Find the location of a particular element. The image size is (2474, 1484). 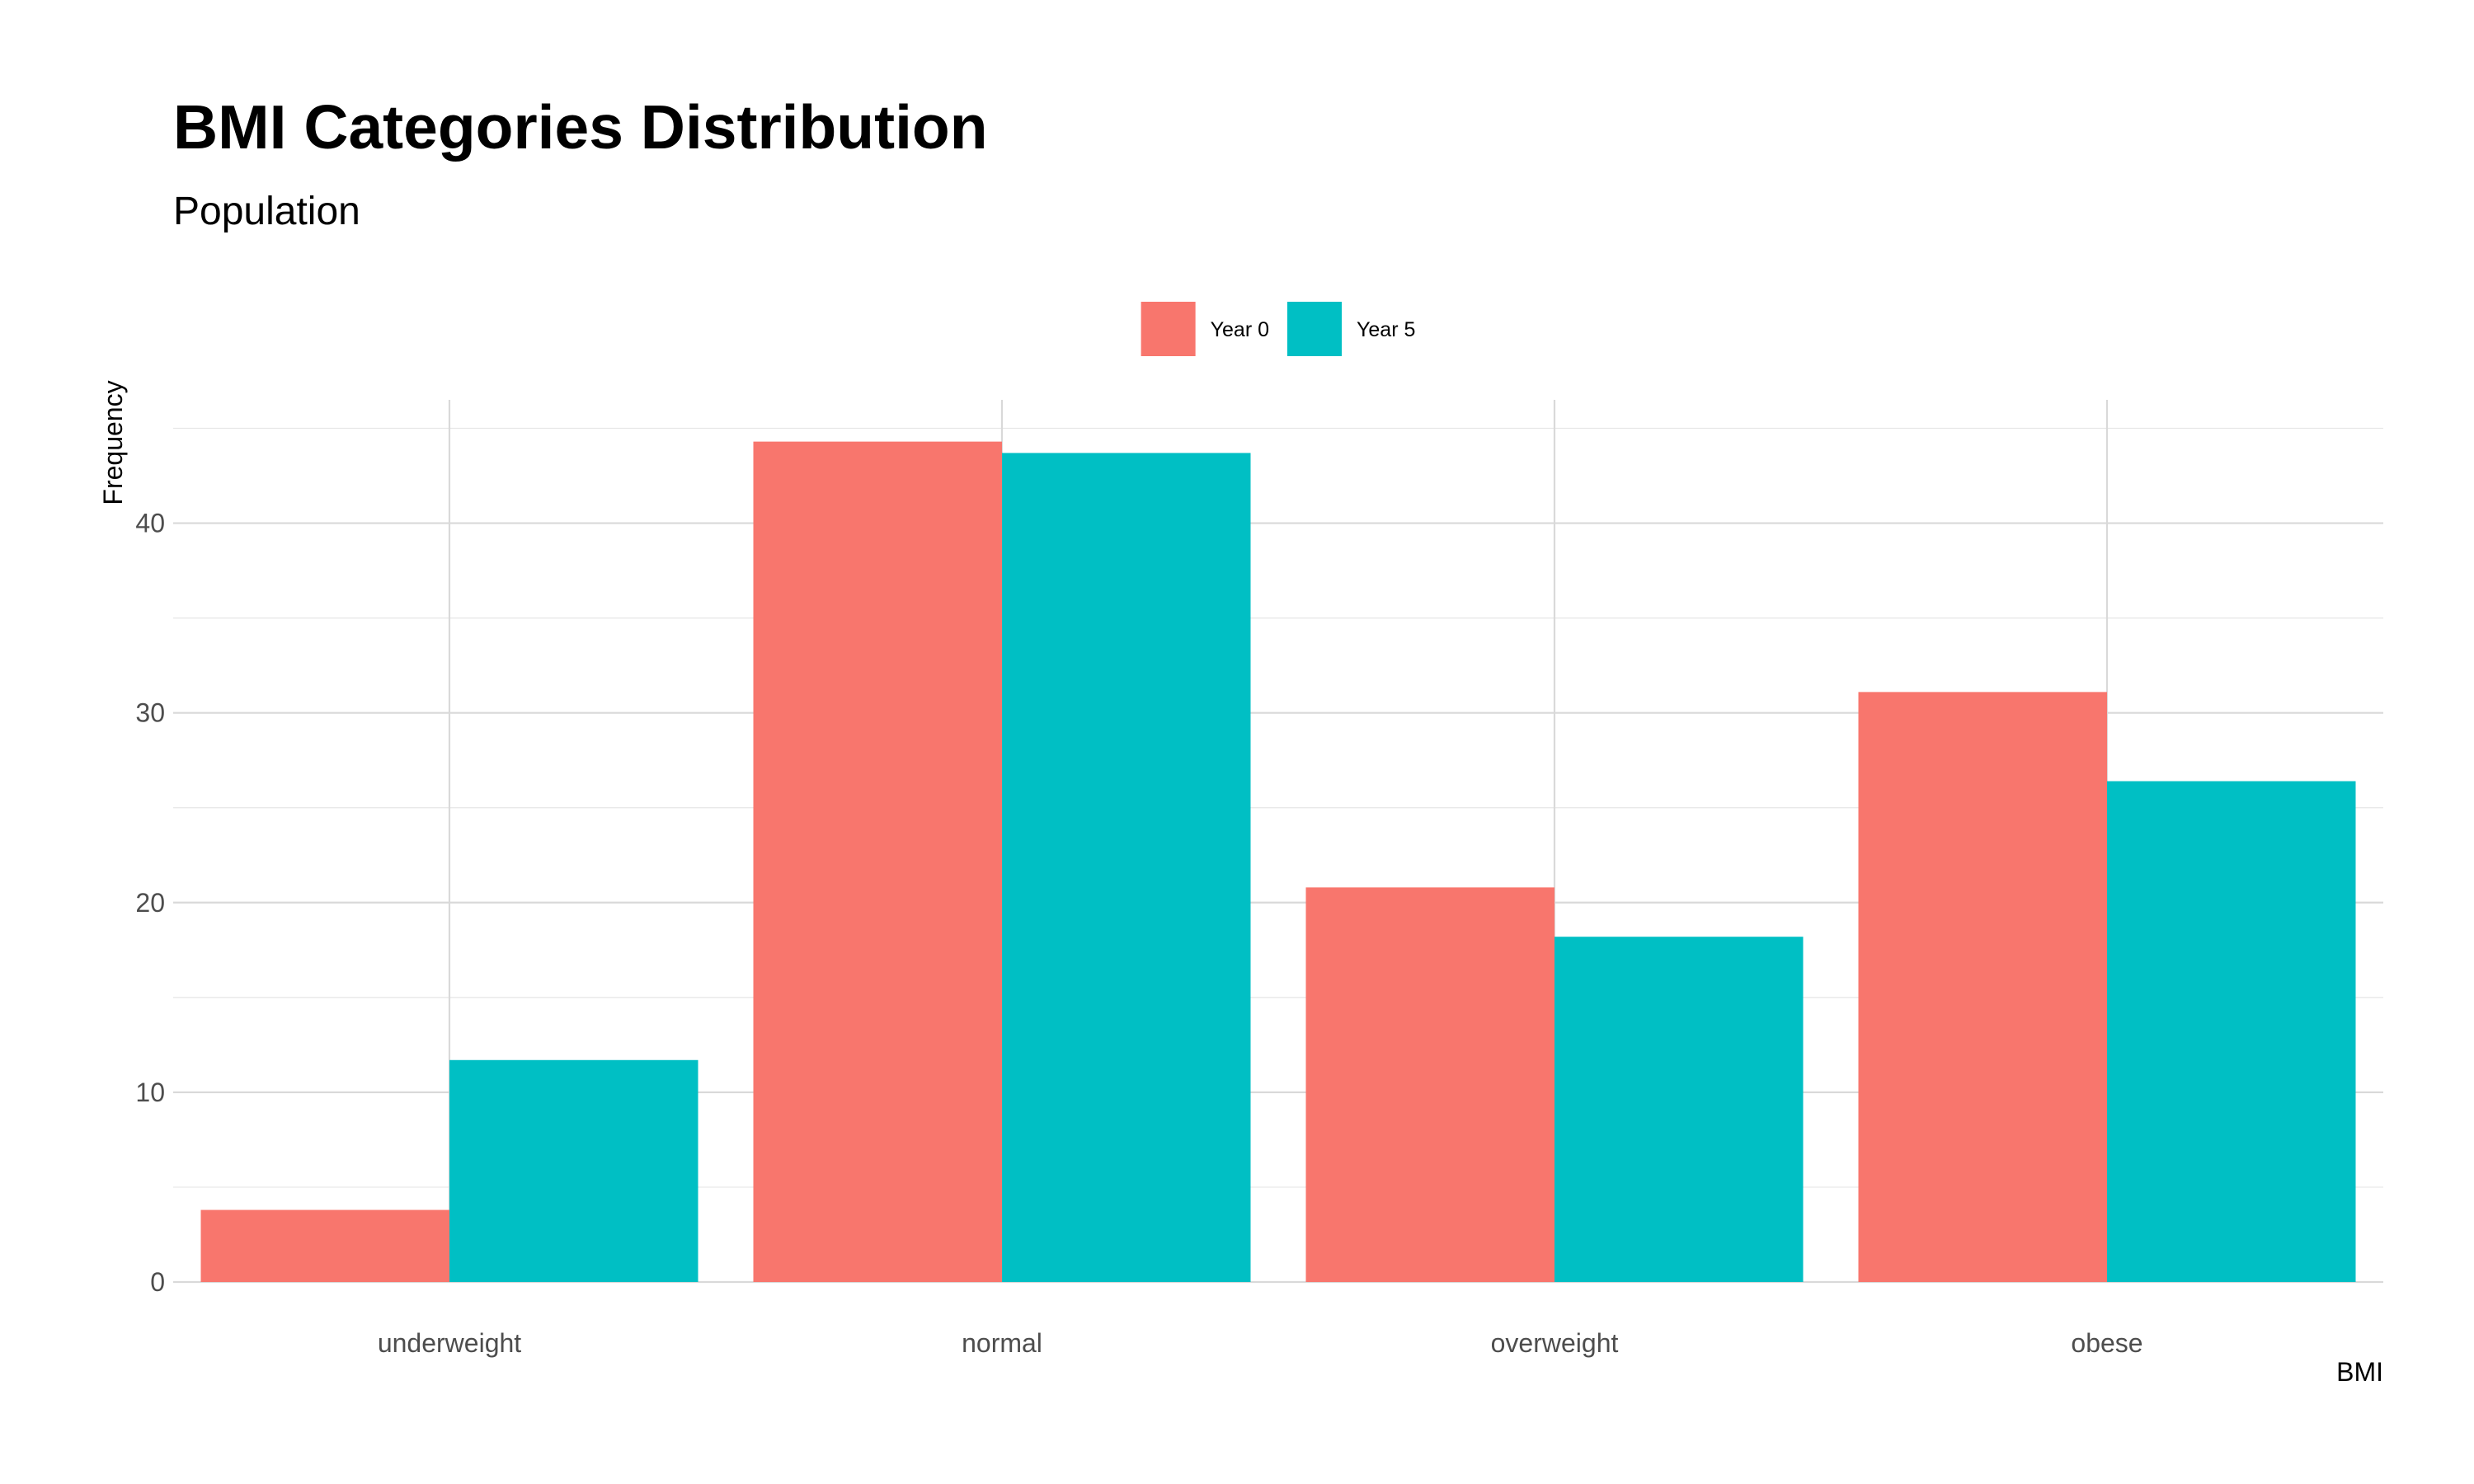

y-tick-label: 0 is located at coordinates (157, 1282).